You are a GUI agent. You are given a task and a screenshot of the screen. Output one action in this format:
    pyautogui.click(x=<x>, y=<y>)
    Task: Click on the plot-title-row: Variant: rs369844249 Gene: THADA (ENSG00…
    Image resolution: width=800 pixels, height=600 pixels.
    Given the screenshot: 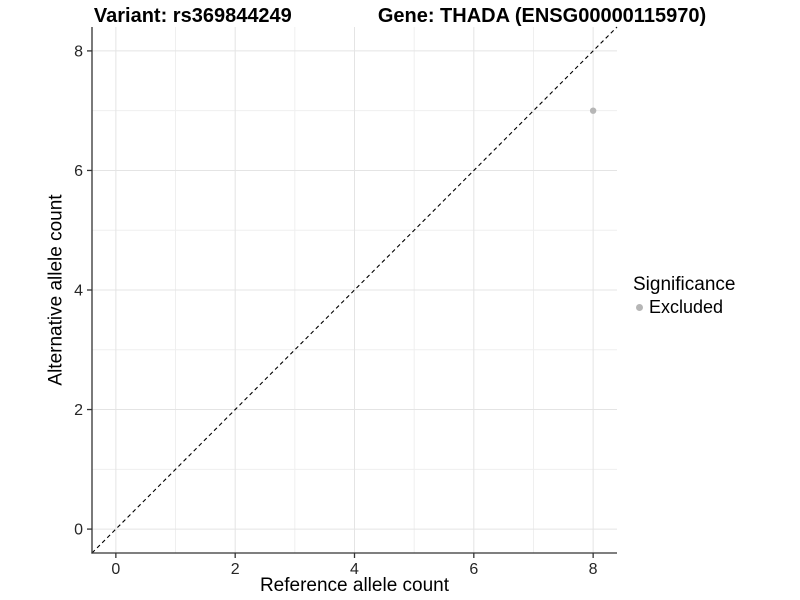 What is the action you would take?
    pyautogui.click(x=400, y=16)
    